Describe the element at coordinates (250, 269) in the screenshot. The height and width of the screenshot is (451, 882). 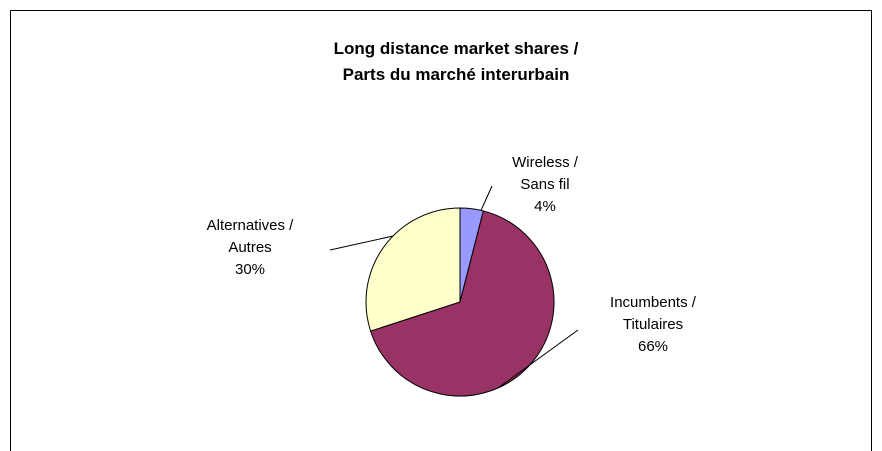
I see `value-label: 30%` at that location.